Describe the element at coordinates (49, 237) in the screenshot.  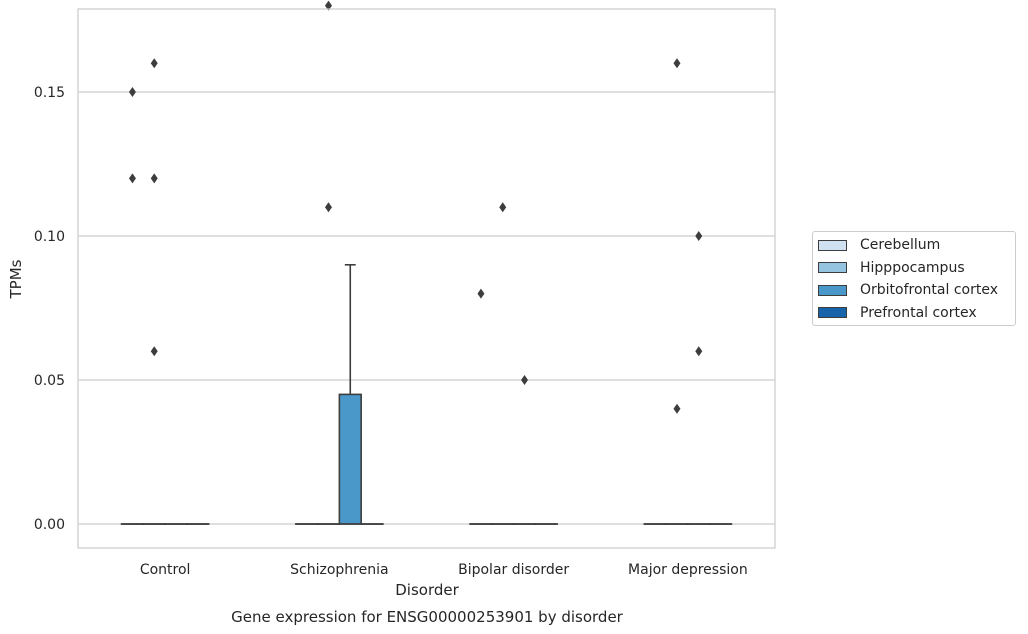
I see `y-tick-label: 0.10` at that location.